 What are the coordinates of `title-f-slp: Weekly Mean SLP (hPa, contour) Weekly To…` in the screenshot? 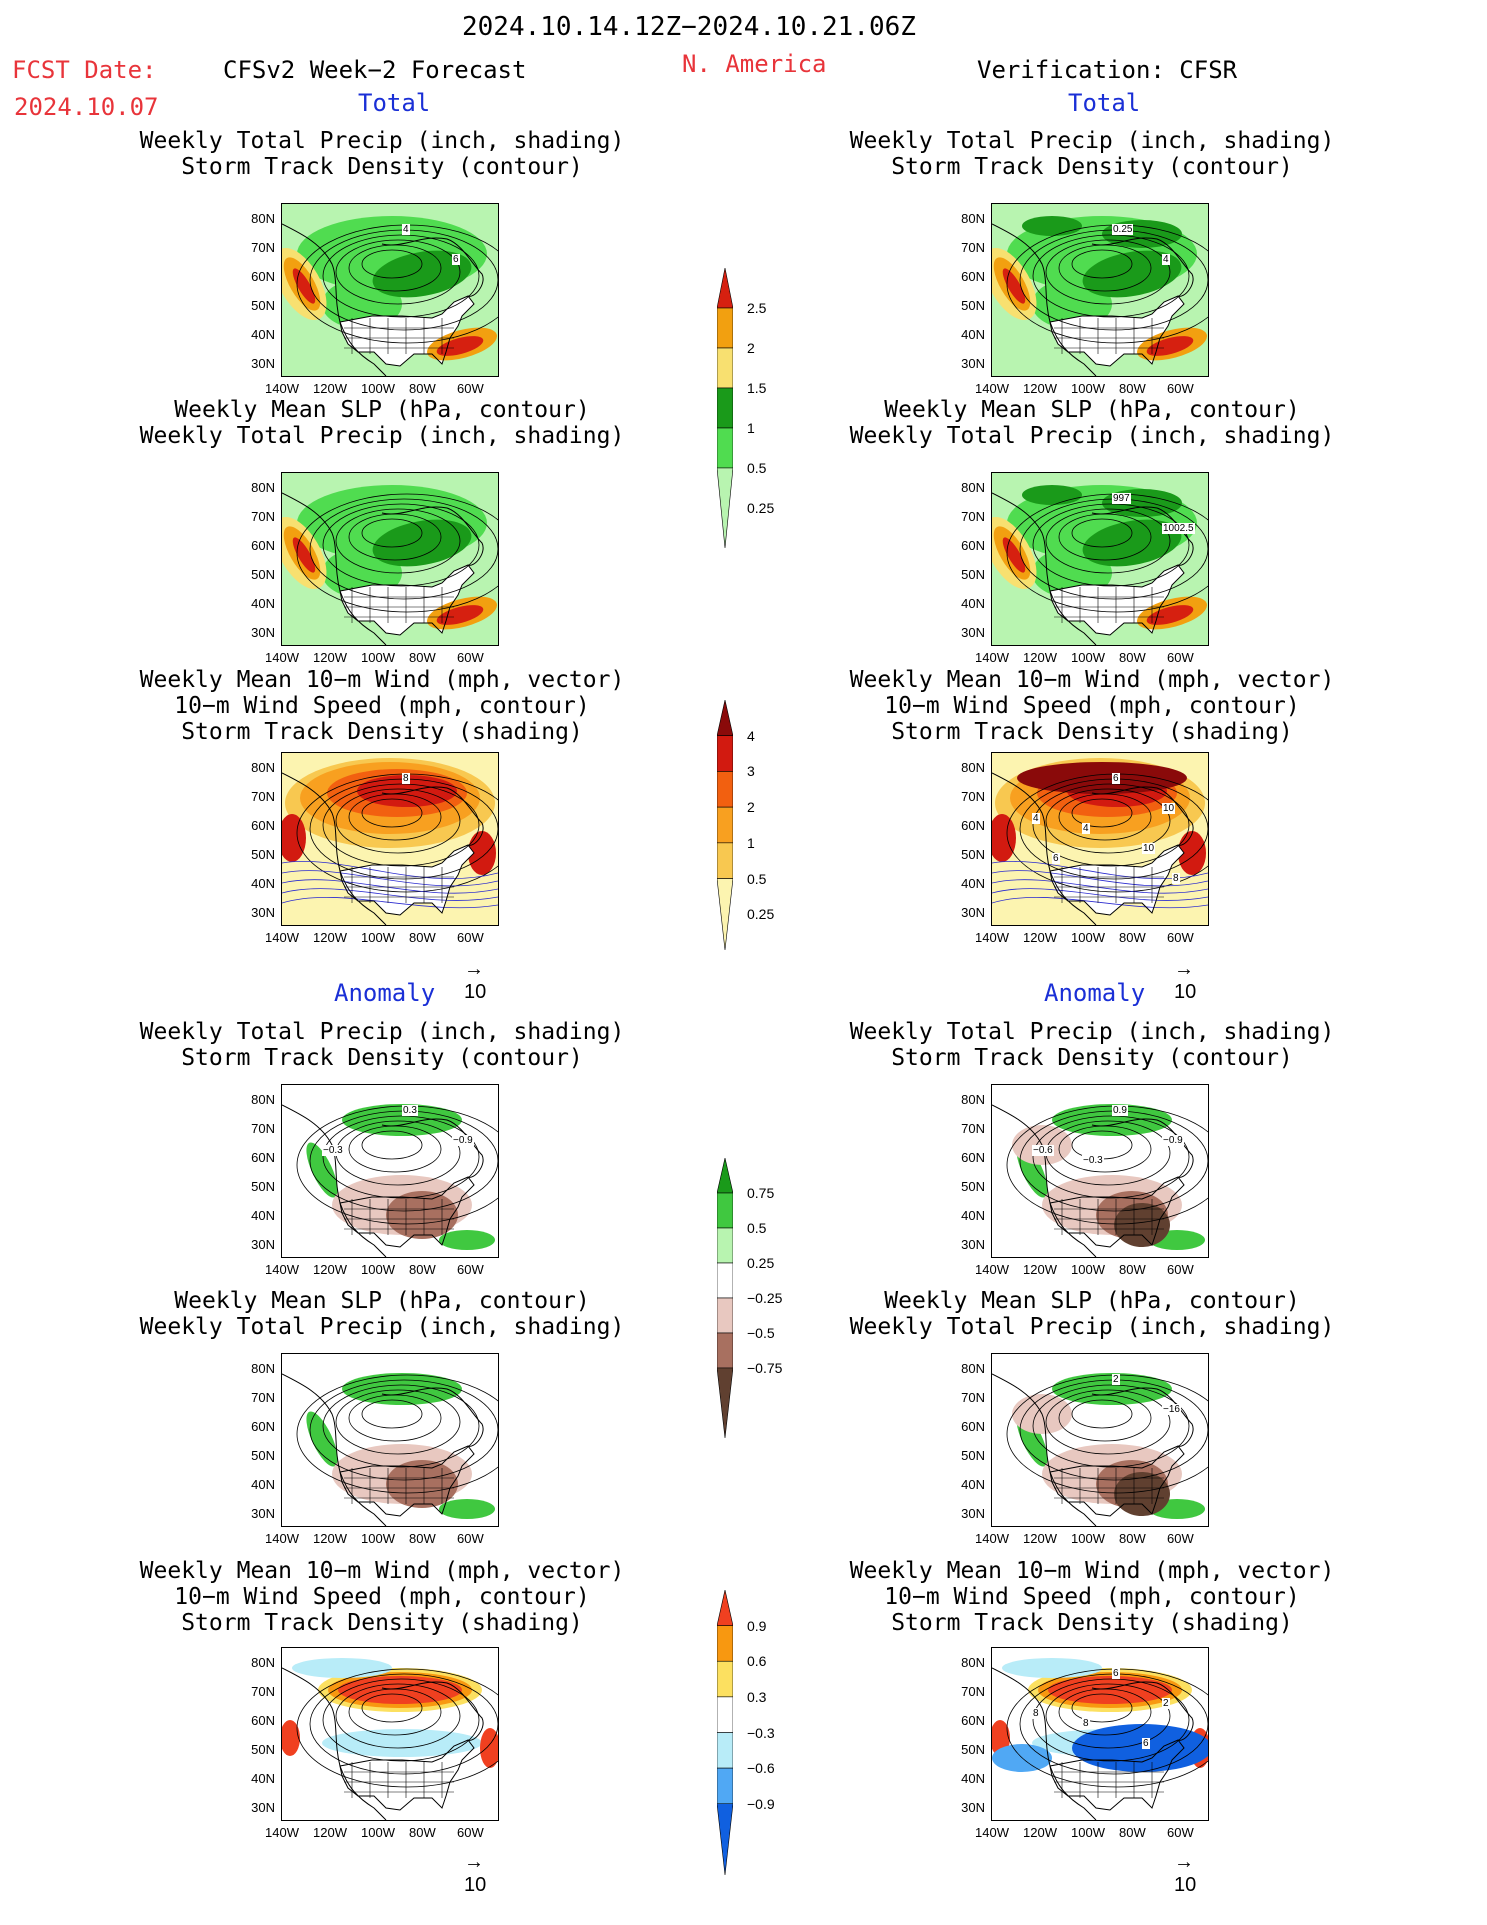 It's located at (382, 423).